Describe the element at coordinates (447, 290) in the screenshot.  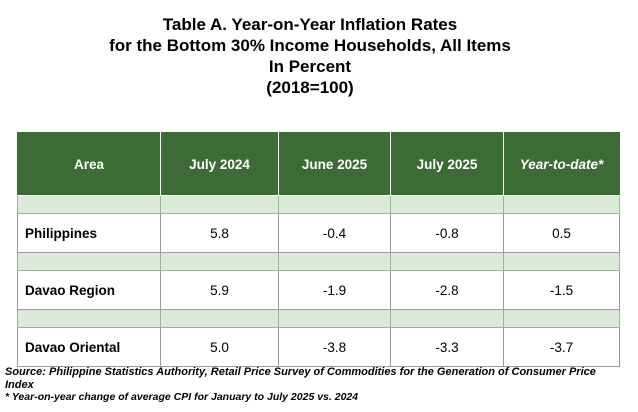
I see `value-cell: -2.8` at that location.